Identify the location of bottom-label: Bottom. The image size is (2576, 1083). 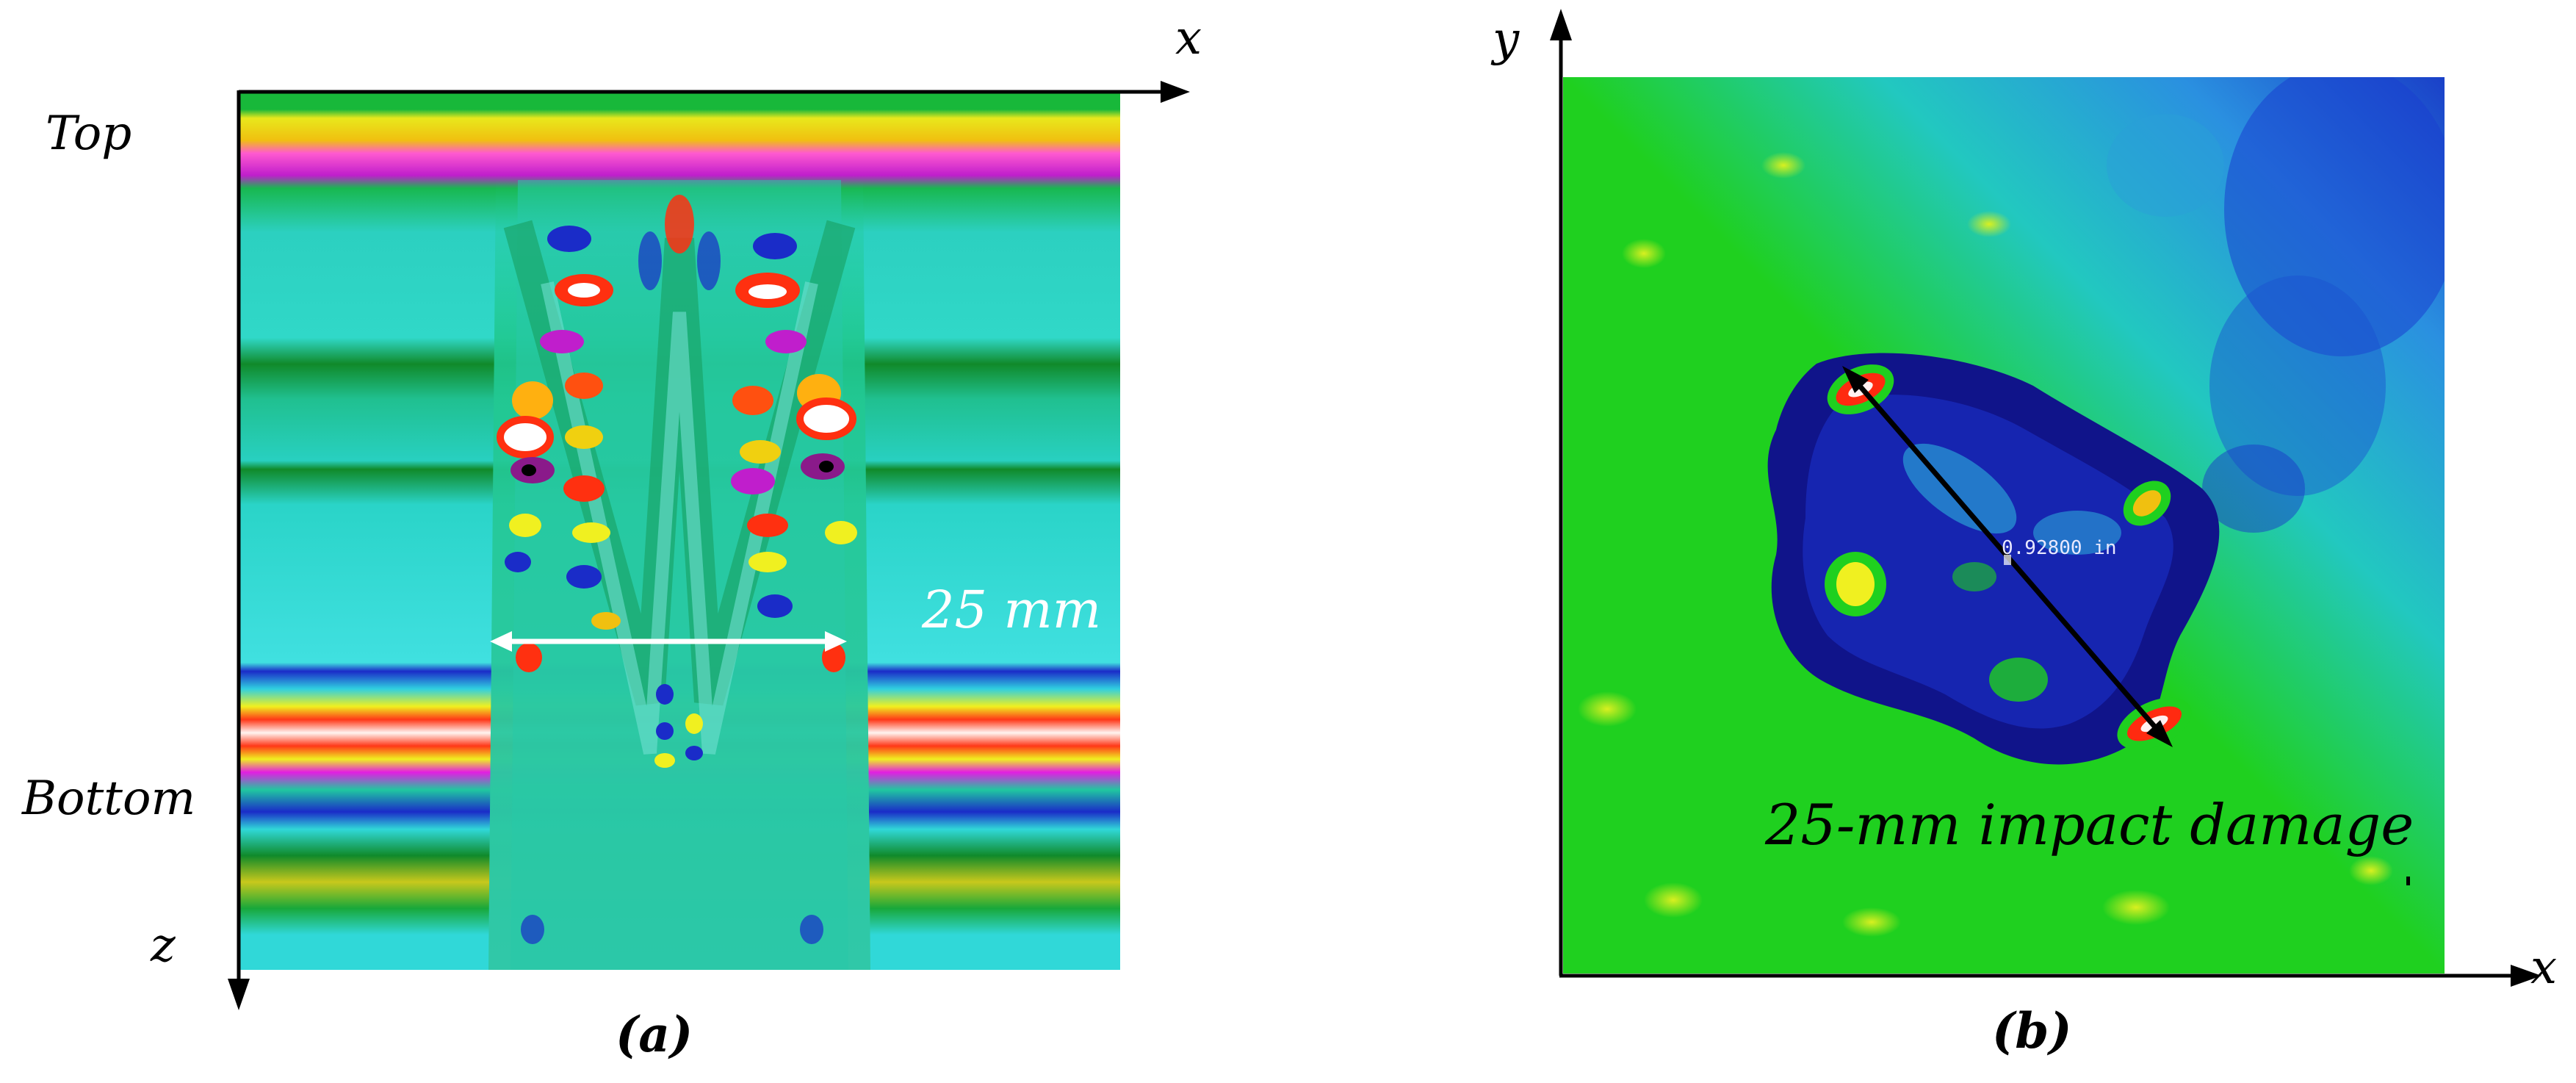
(109, 799).